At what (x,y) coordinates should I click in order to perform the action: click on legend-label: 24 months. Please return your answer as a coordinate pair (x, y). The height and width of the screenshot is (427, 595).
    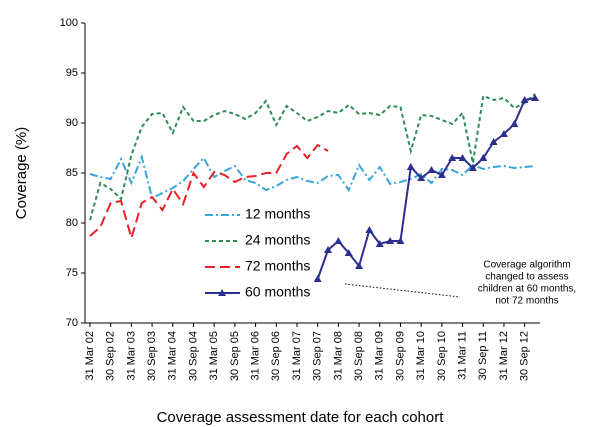
    Looking at the image, I should click on (277, 240).